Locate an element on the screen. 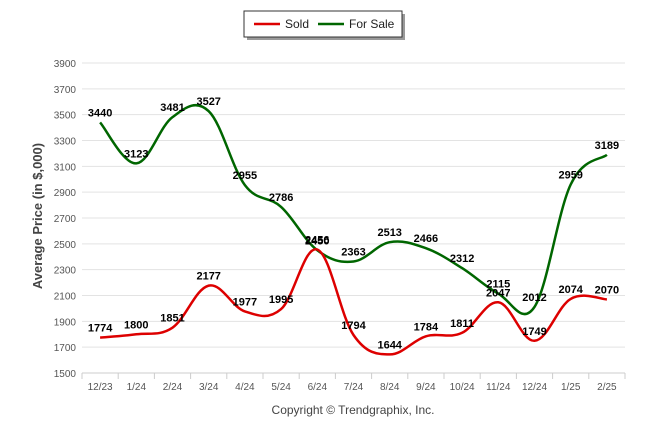 Image resolution: width=646 pixels, height=434 pixels. x-tick-label: 7/24 is located at coordinates (354, 387).